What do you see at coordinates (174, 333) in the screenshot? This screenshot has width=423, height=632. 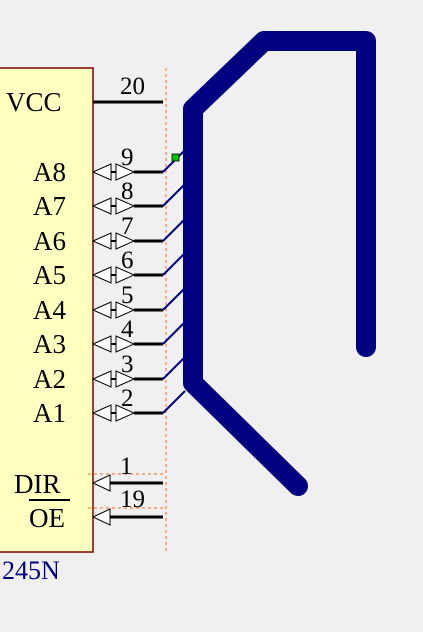 I see `a3-bus-entry-wire` at bounding box center [174, 333].